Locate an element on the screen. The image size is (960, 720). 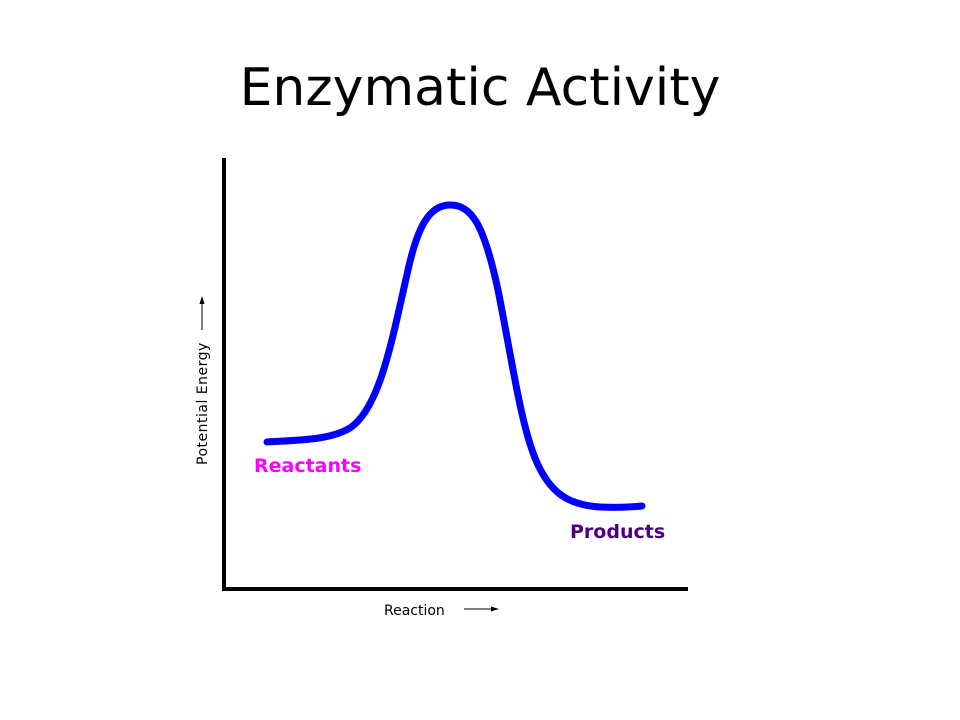
y-axis-label-group: Potential Energy is located at coordinates (203, 380).